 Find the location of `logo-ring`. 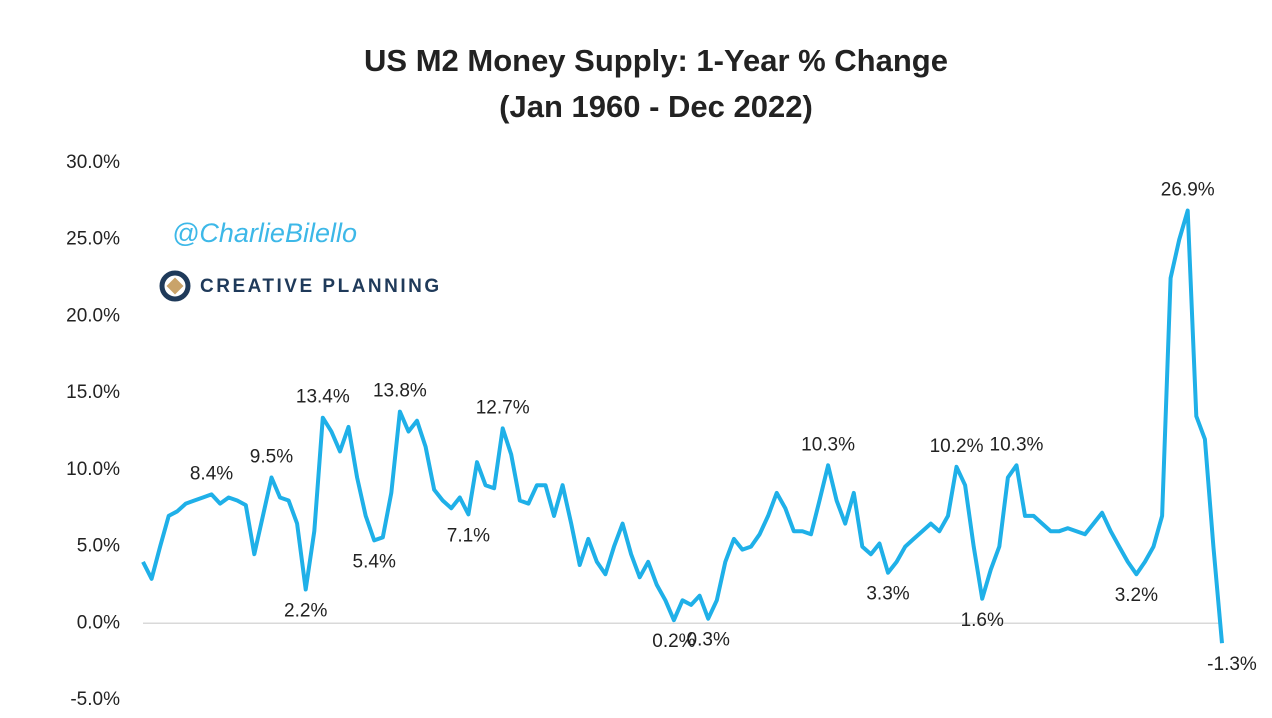

logo-ring is located at coordinates (175, 286).